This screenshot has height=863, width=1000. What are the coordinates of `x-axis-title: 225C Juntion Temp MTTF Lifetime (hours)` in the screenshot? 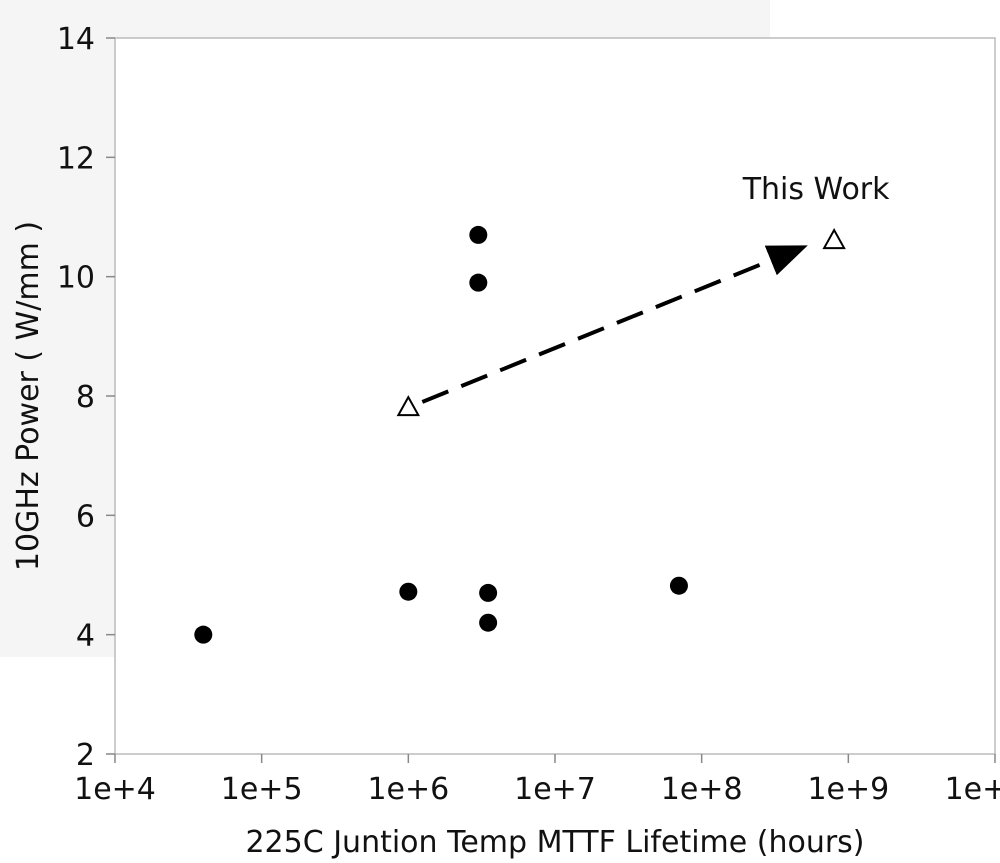 It's located at (554, 842).